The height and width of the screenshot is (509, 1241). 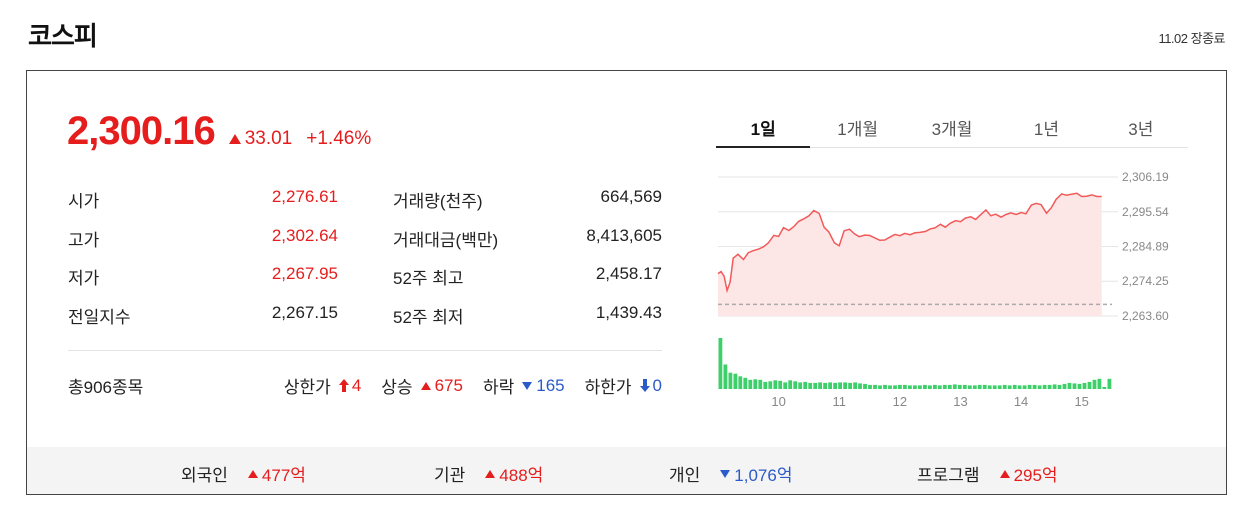 What do you see at coordinates (1046, 129) in the screenshot?
I see `tab-1-year: 1년` at bounding box center [1046, 129].